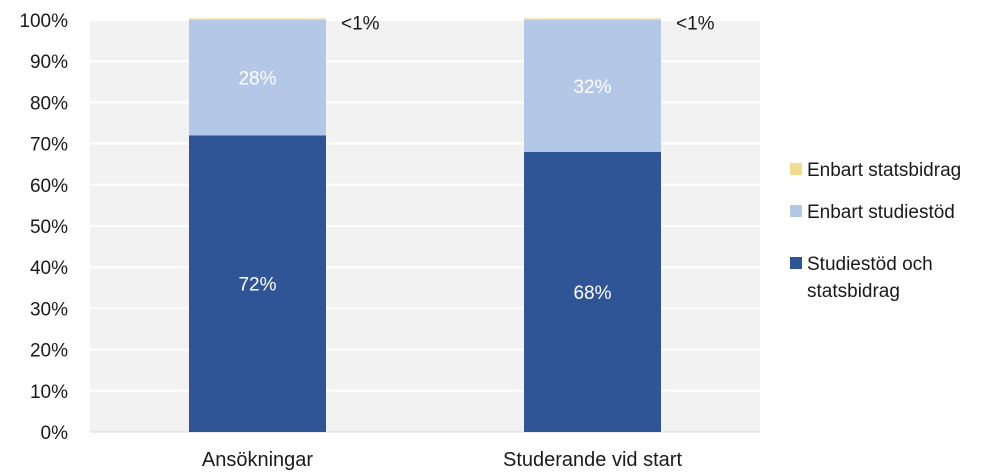 Image resolution: width=1000 pixels, height=475 pixels. I want to click on y-tick-label: 20%, so click(49, 351).